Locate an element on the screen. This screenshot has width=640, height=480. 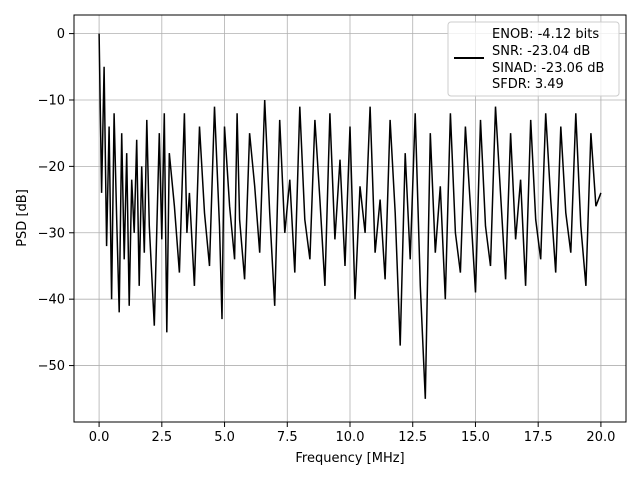
y-tick-label: −50 is located at coordinates (51, 366).